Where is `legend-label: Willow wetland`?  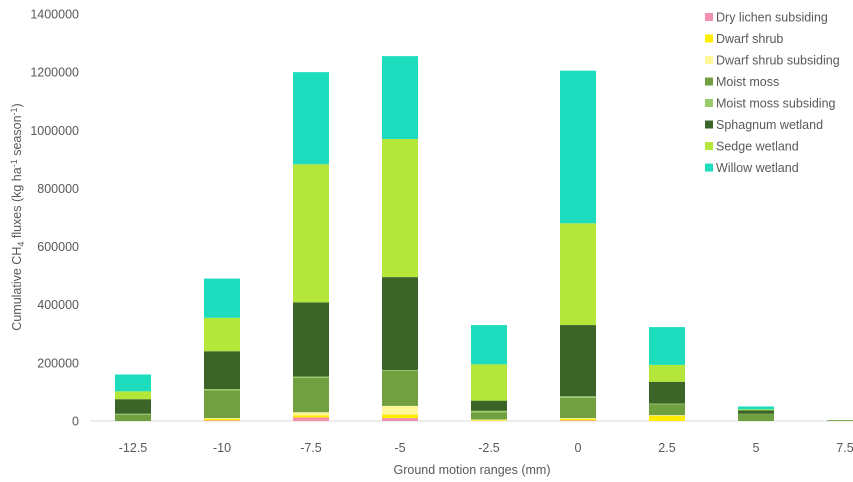 legend-label: Willow wetland is located at coordinates (757, 168).